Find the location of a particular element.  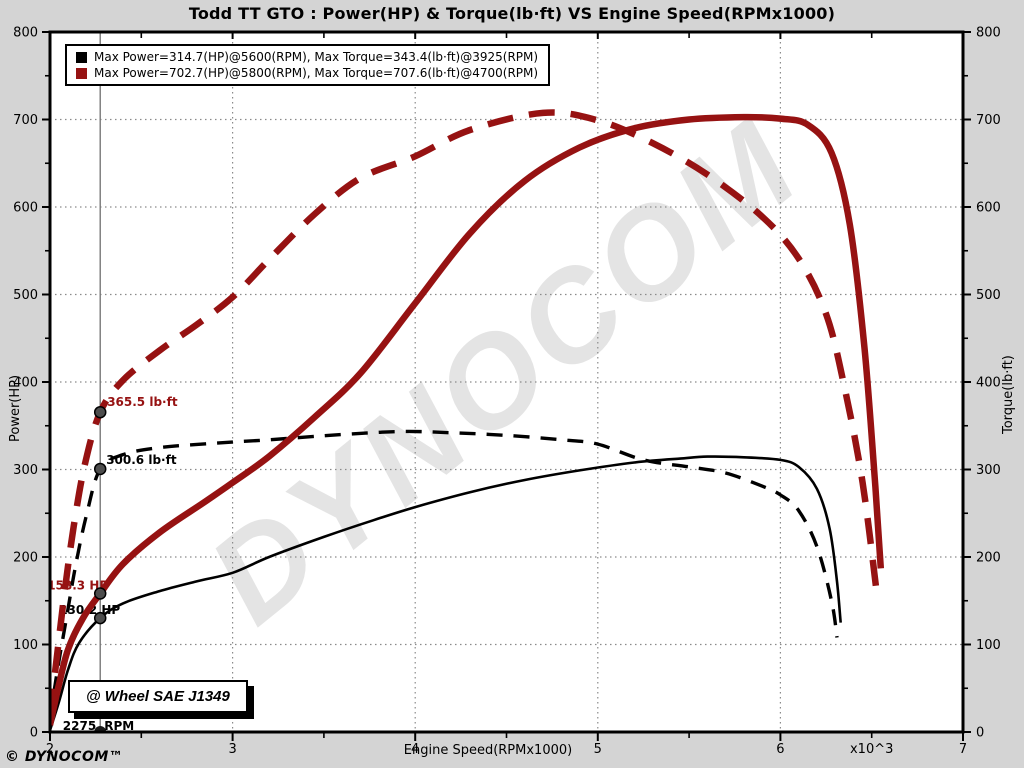

y-right-tick-label: 500 is located at coordinates (988, 295).